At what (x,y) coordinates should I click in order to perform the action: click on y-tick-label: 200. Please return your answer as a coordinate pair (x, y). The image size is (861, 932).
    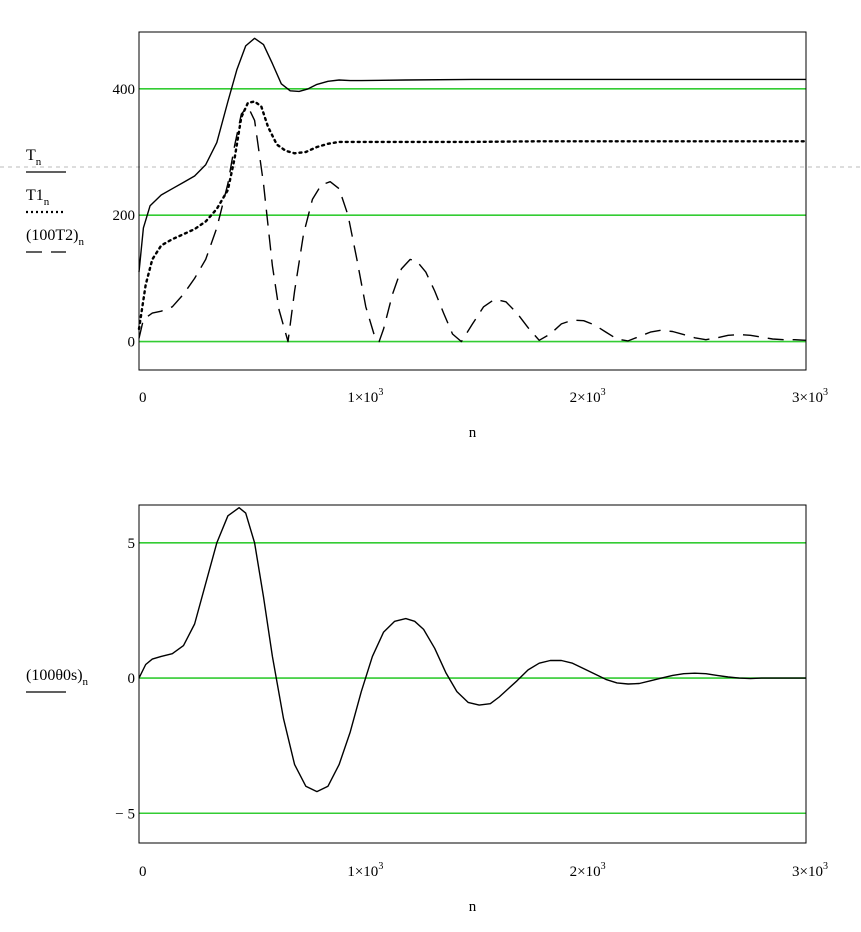
    Looking at the image, I should click on (124, 216).